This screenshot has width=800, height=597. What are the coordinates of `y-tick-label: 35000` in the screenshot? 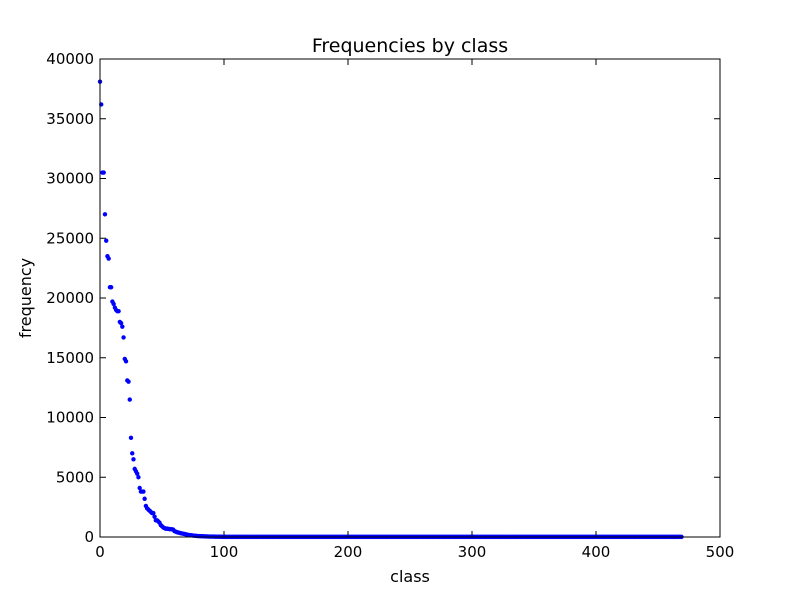 It's located at (70, 119).